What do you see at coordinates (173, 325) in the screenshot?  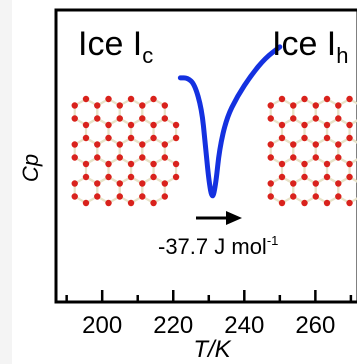 I see `x-tick-label: 220` at bounding box center [173, 325].